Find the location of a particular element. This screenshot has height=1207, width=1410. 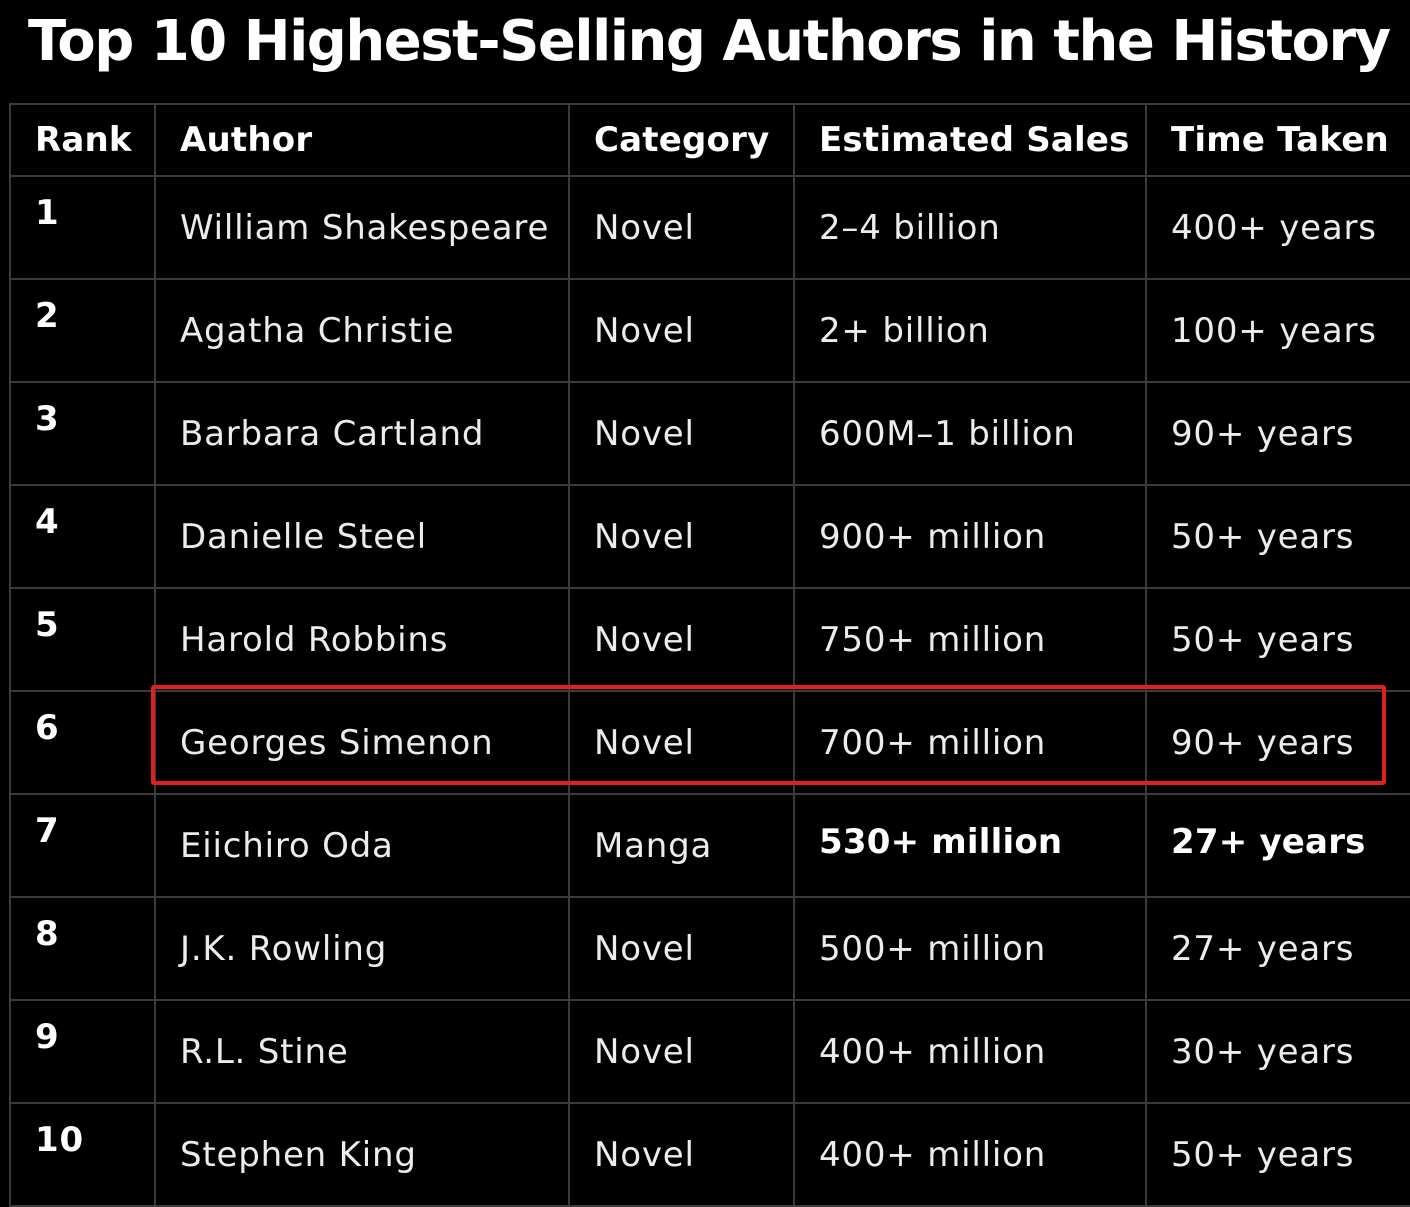

author-cell: William Shakespeare is located at coordinates (362, 227).